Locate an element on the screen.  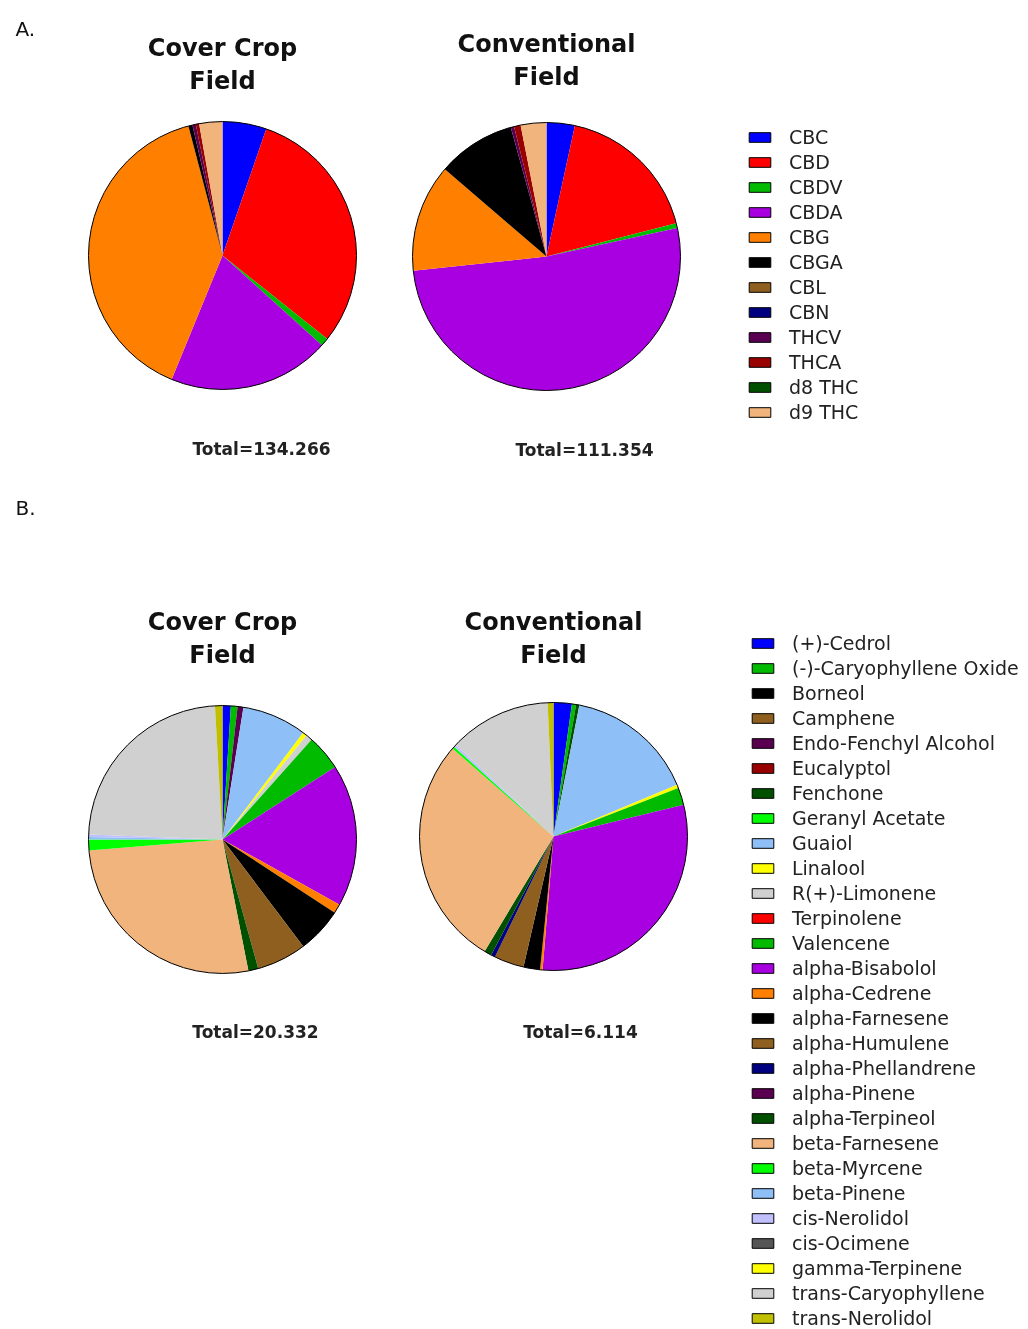
legend-label: Endo-Fenchyl Alcohol is located at coordinates (893, 743).